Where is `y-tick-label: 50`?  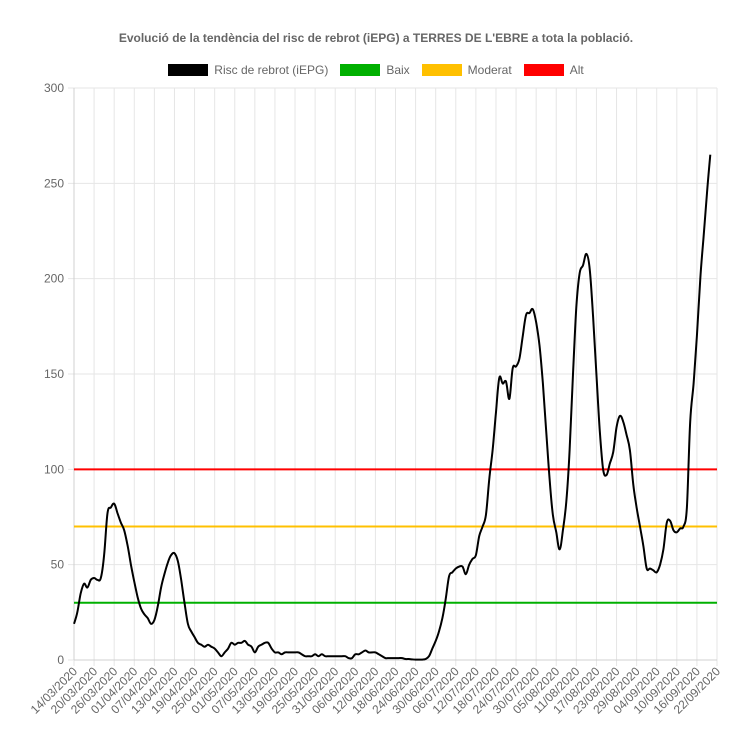 y-tick-label: 50 is located at coordinates (58, 565).